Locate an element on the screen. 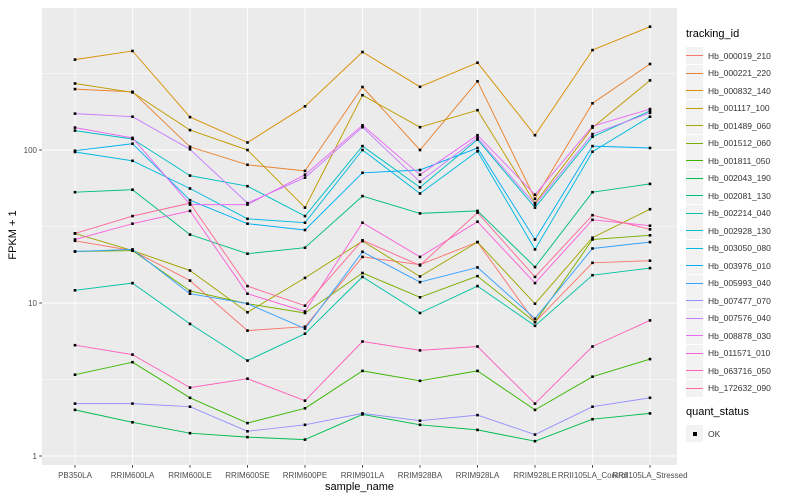  legend-entry-Hb_002081_130: Hb_002081_130 is located at coordinates (742, 196).